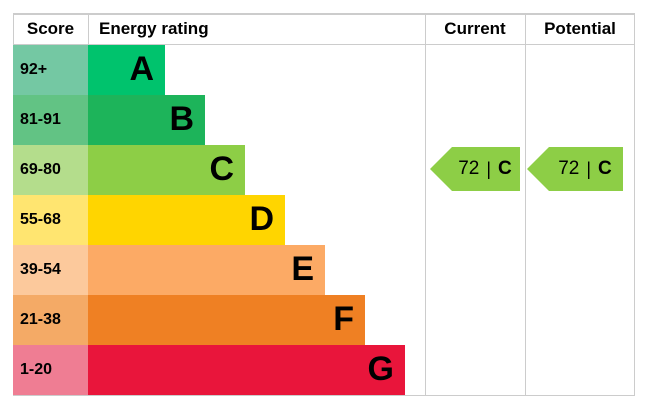 The height and width of the screenshot is (415, 647). What do you see at coordinates (605, 168) in the screenshot?
I see `potential-band-letter: C` at bounding box center [605, 168].